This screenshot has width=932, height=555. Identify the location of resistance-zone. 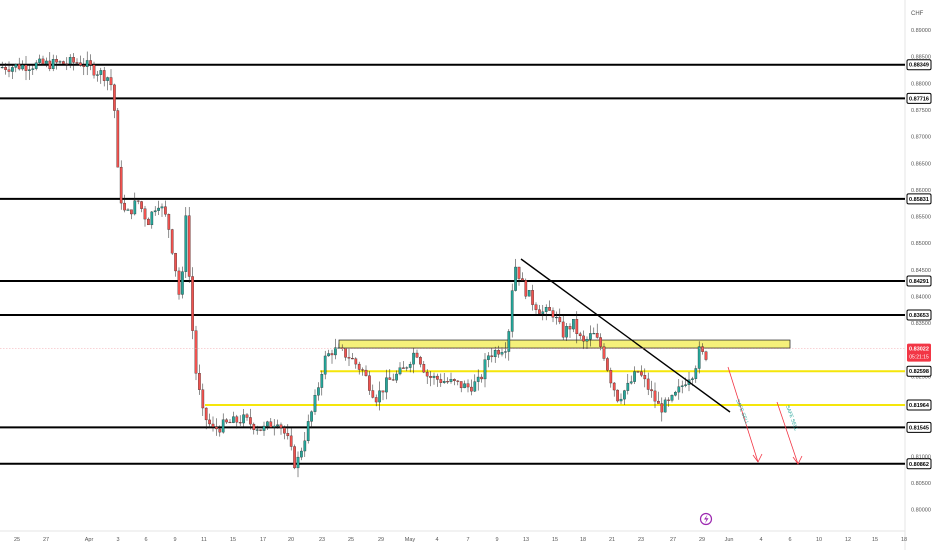
(564, 344).